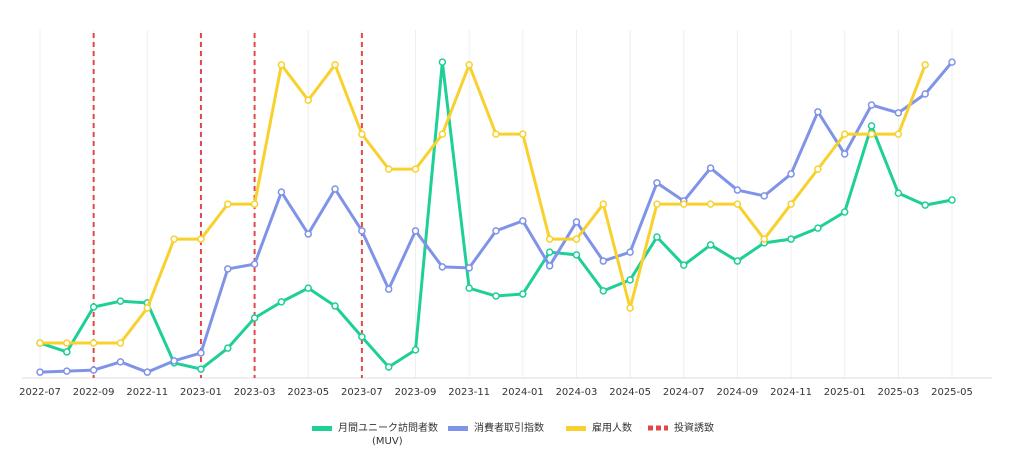  What do you see at coordinates (738, 392) in the screenshot?
I see `x-tick-label: 2024-09` at bounding box center [738, 392].